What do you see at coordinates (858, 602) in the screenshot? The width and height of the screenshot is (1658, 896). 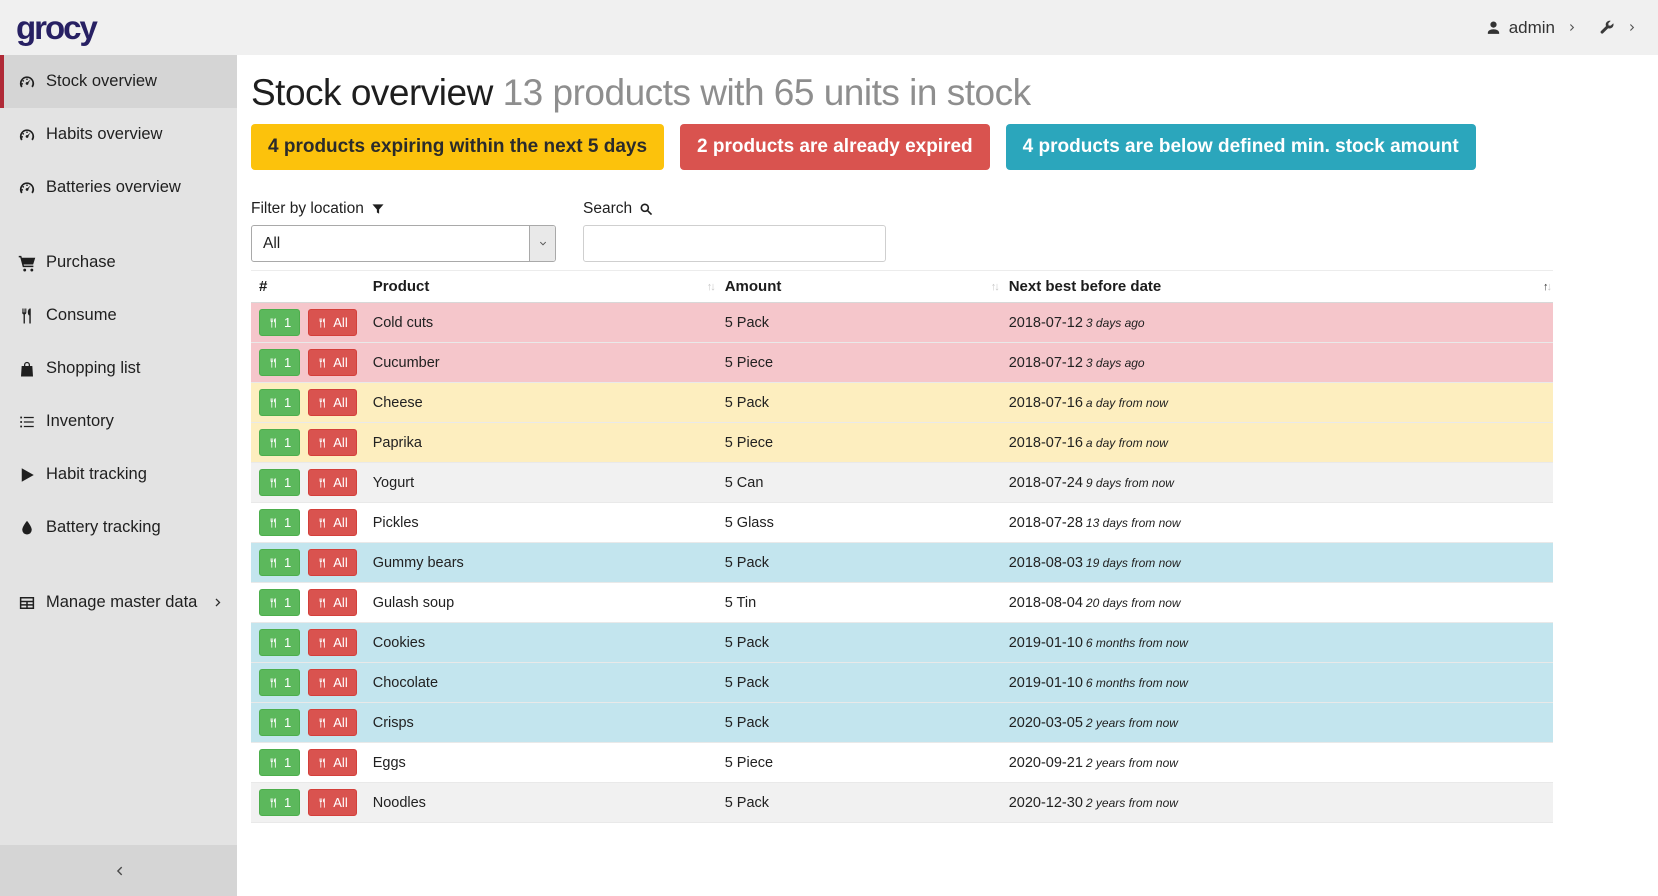 I see `amount: 5 Tin` at bounding box center [858, 602].